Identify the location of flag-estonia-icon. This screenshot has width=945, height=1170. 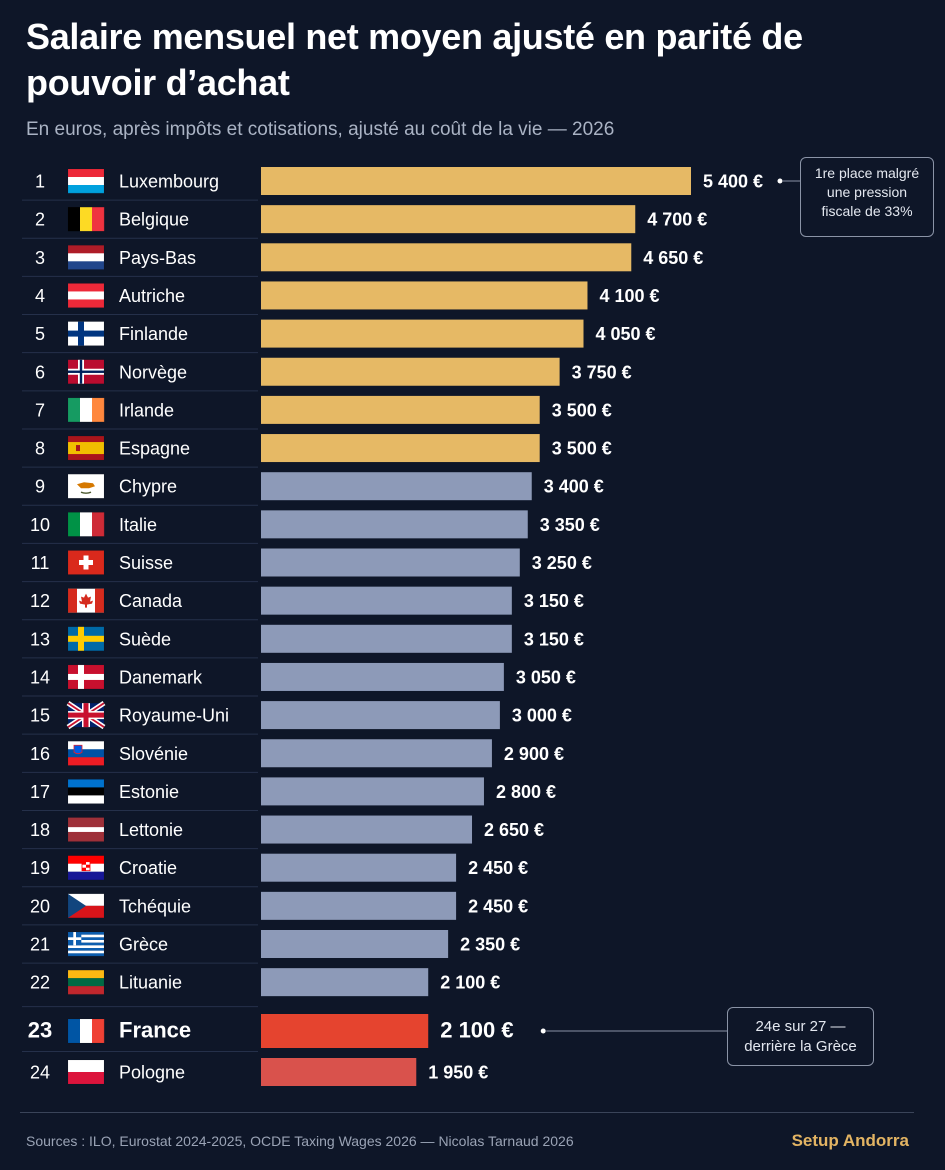
(86, 791).